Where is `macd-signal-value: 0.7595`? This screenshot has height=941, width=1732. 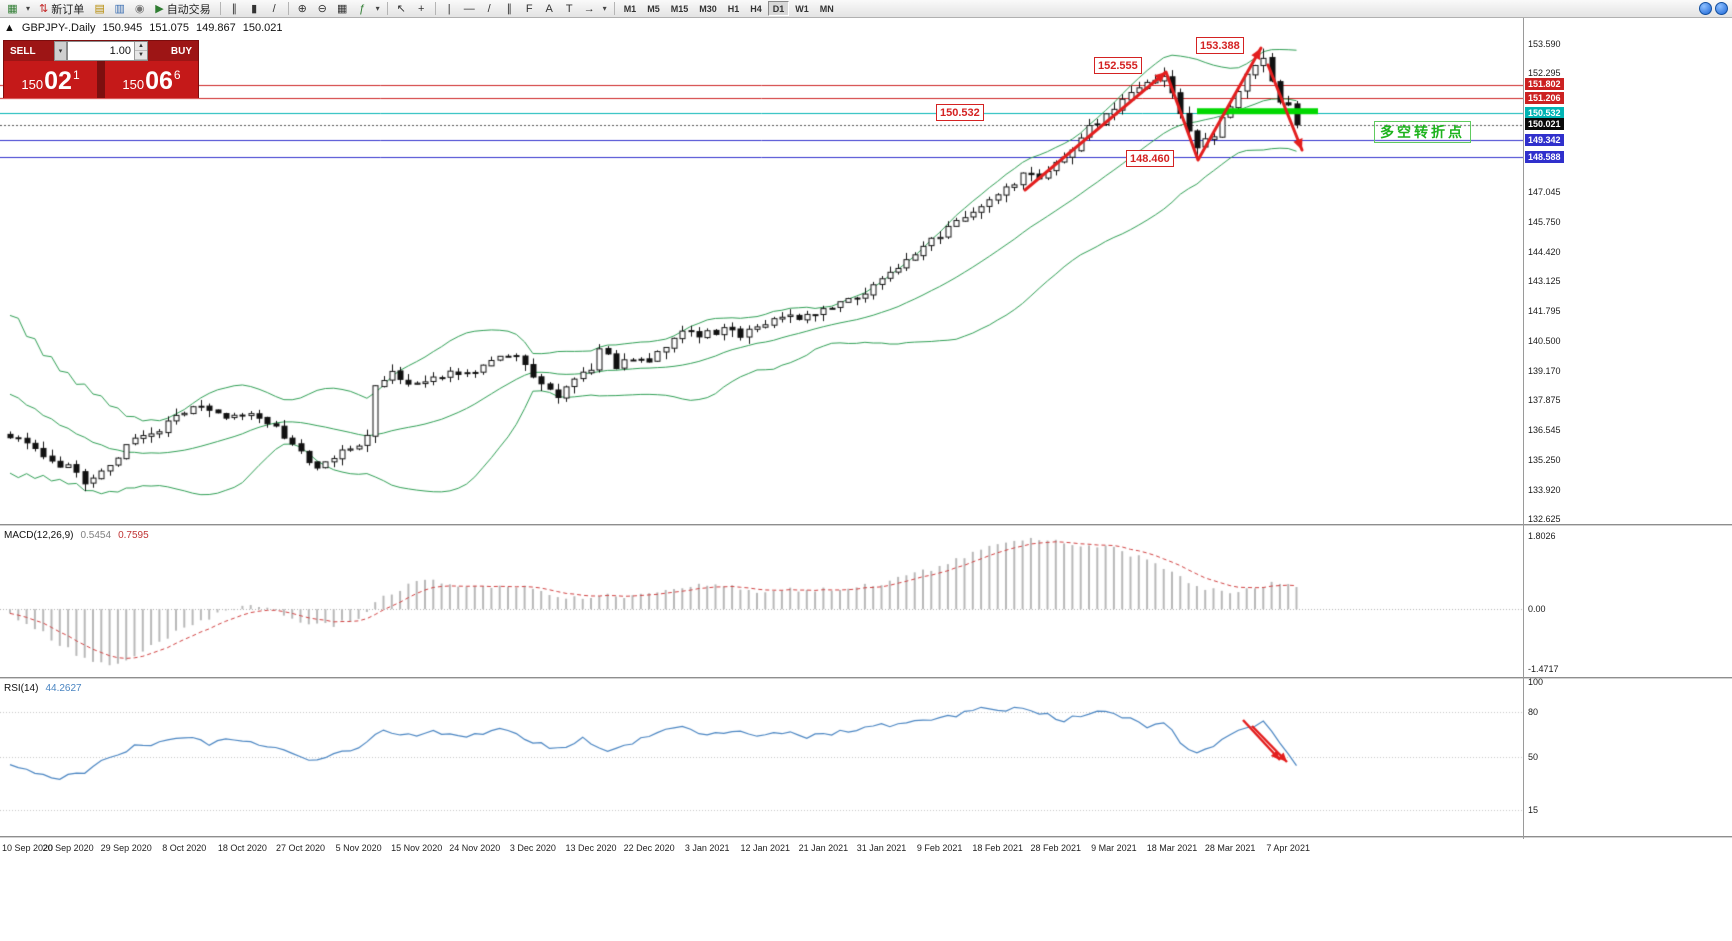 macd-signal-value: 0.7595 is located at coordinates (133, 535).